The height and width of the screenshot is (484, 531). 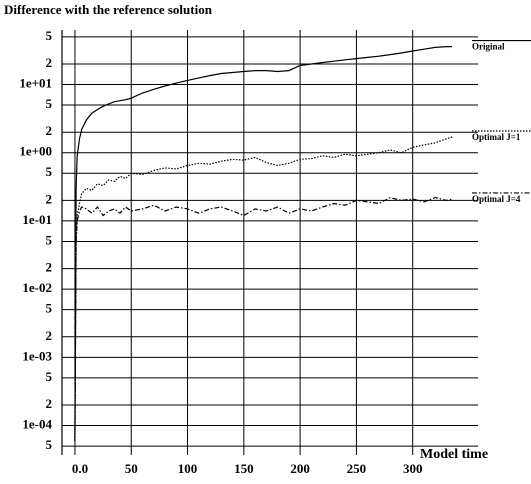 I want to click on y-tick-label: 1e+01, so click(x=35, y=83).